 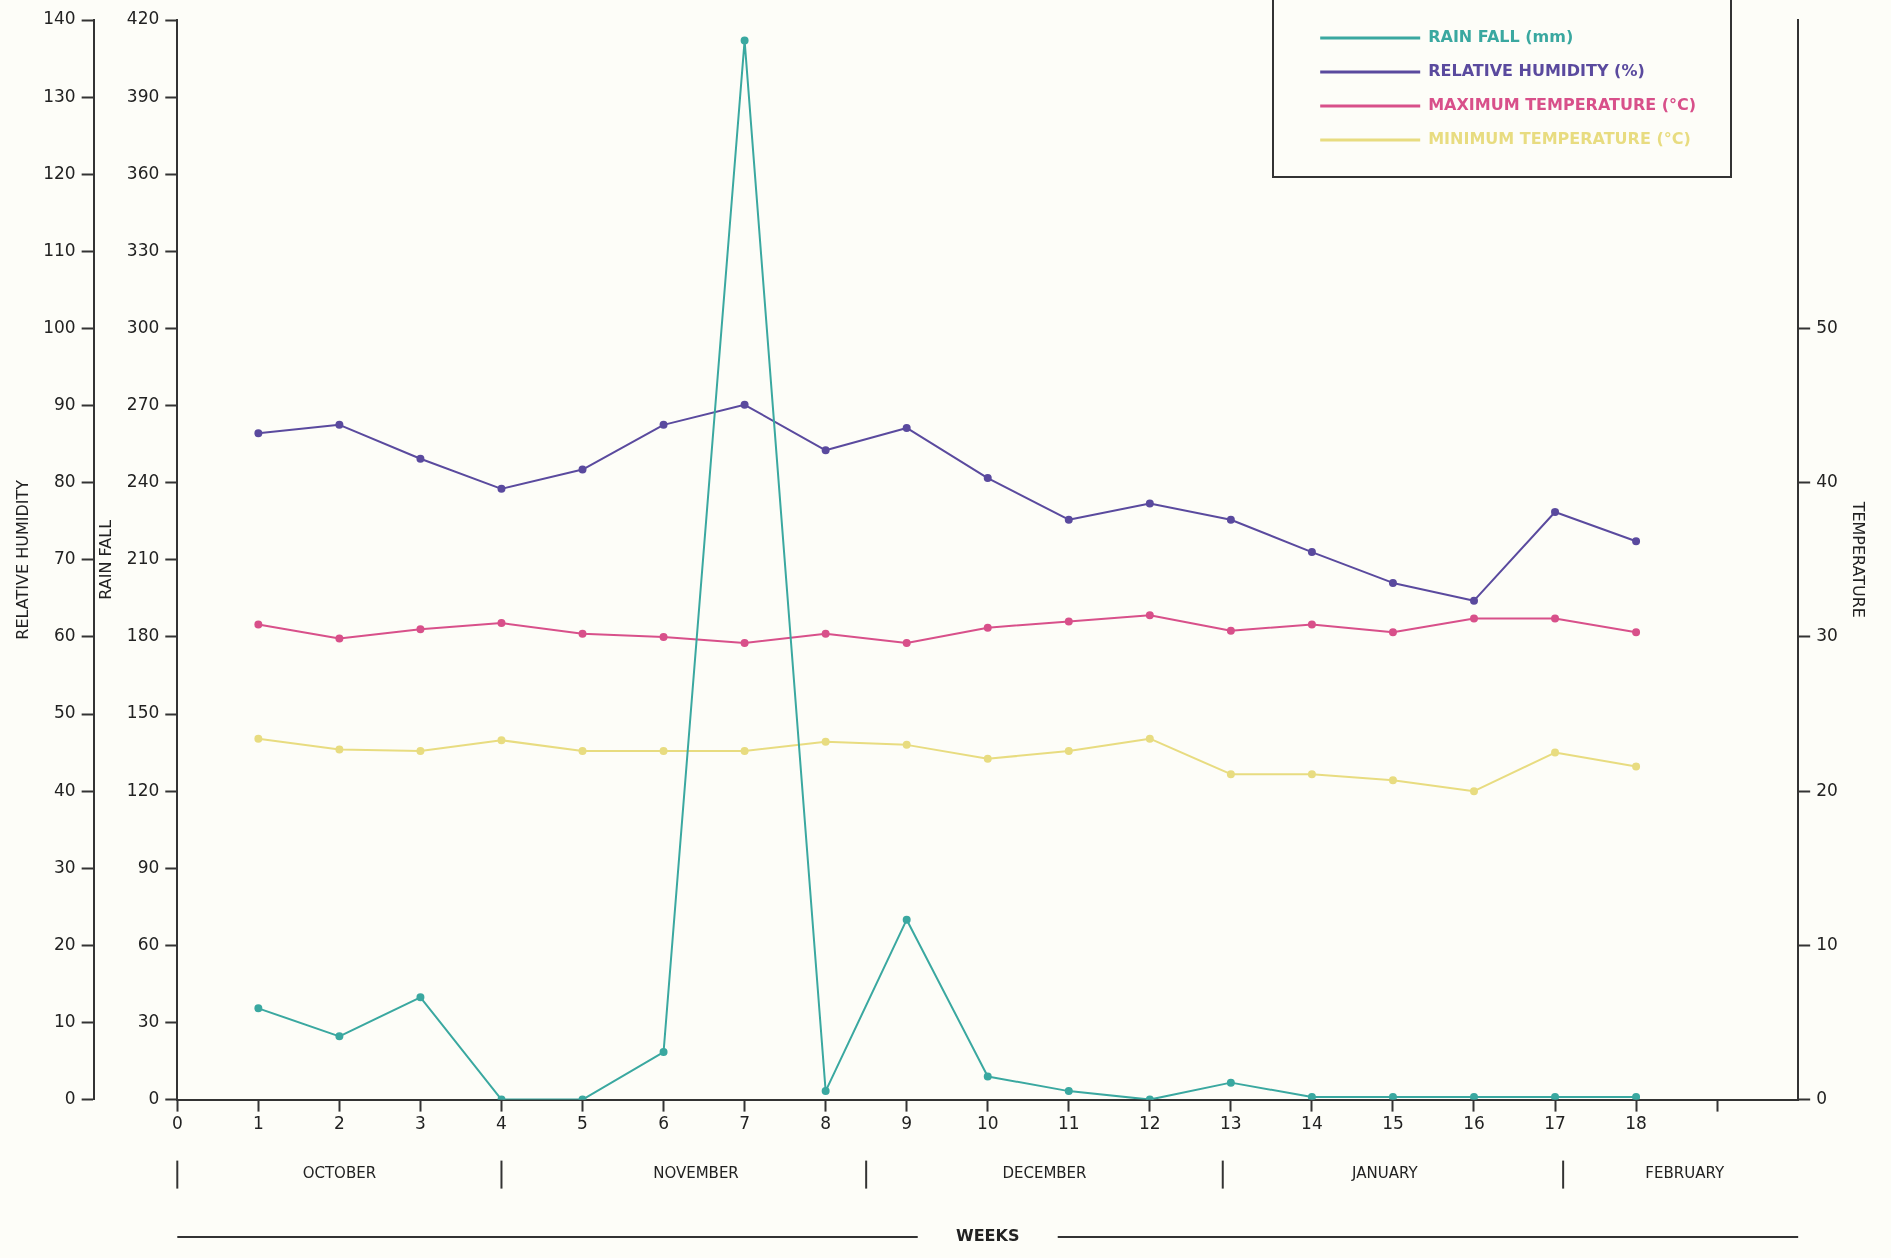 What do you see at coordinates (65, 403) in the screenshot?
I see `y-tick-label: 90` at bounding box center [65, 403].